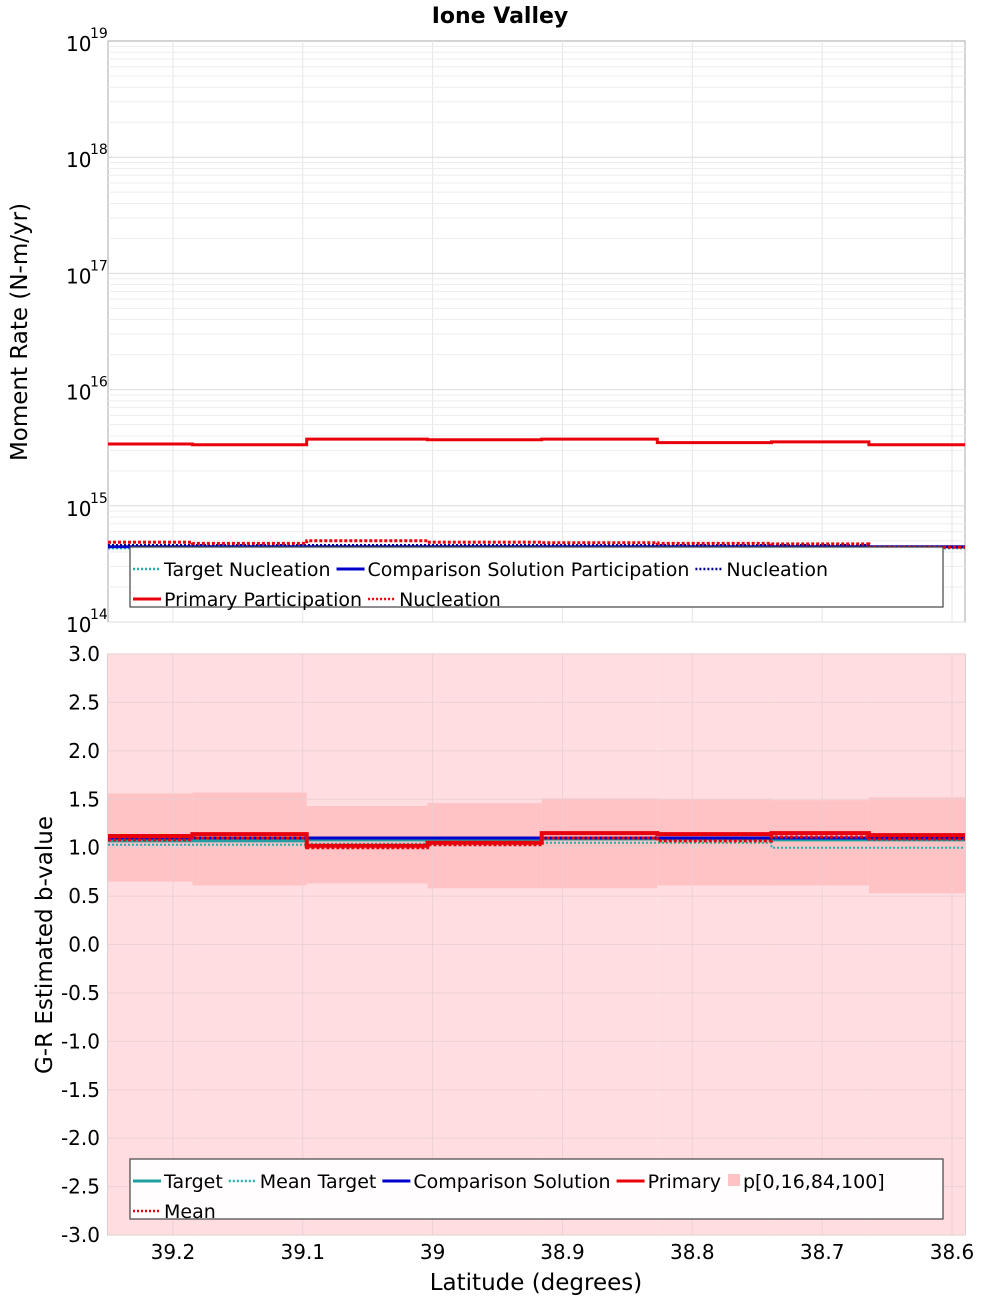  What do you see at coordinates (20, 332) in the screenshot?
I see `top-y-axis-label: Moment Rate (N-m/yr)` at bounding box center [20, 332].